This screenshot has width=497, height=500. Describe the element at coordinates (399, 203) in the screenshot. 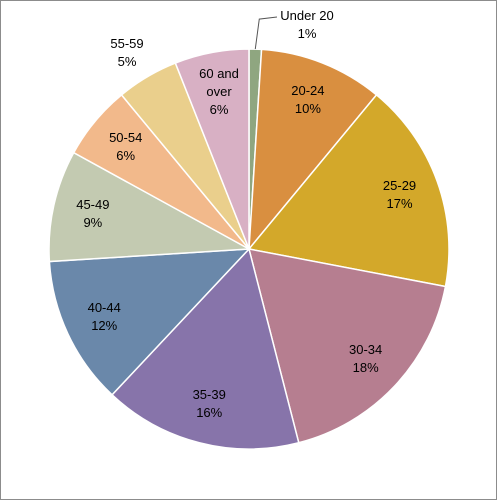

I see `value-label: 17%` at that location.